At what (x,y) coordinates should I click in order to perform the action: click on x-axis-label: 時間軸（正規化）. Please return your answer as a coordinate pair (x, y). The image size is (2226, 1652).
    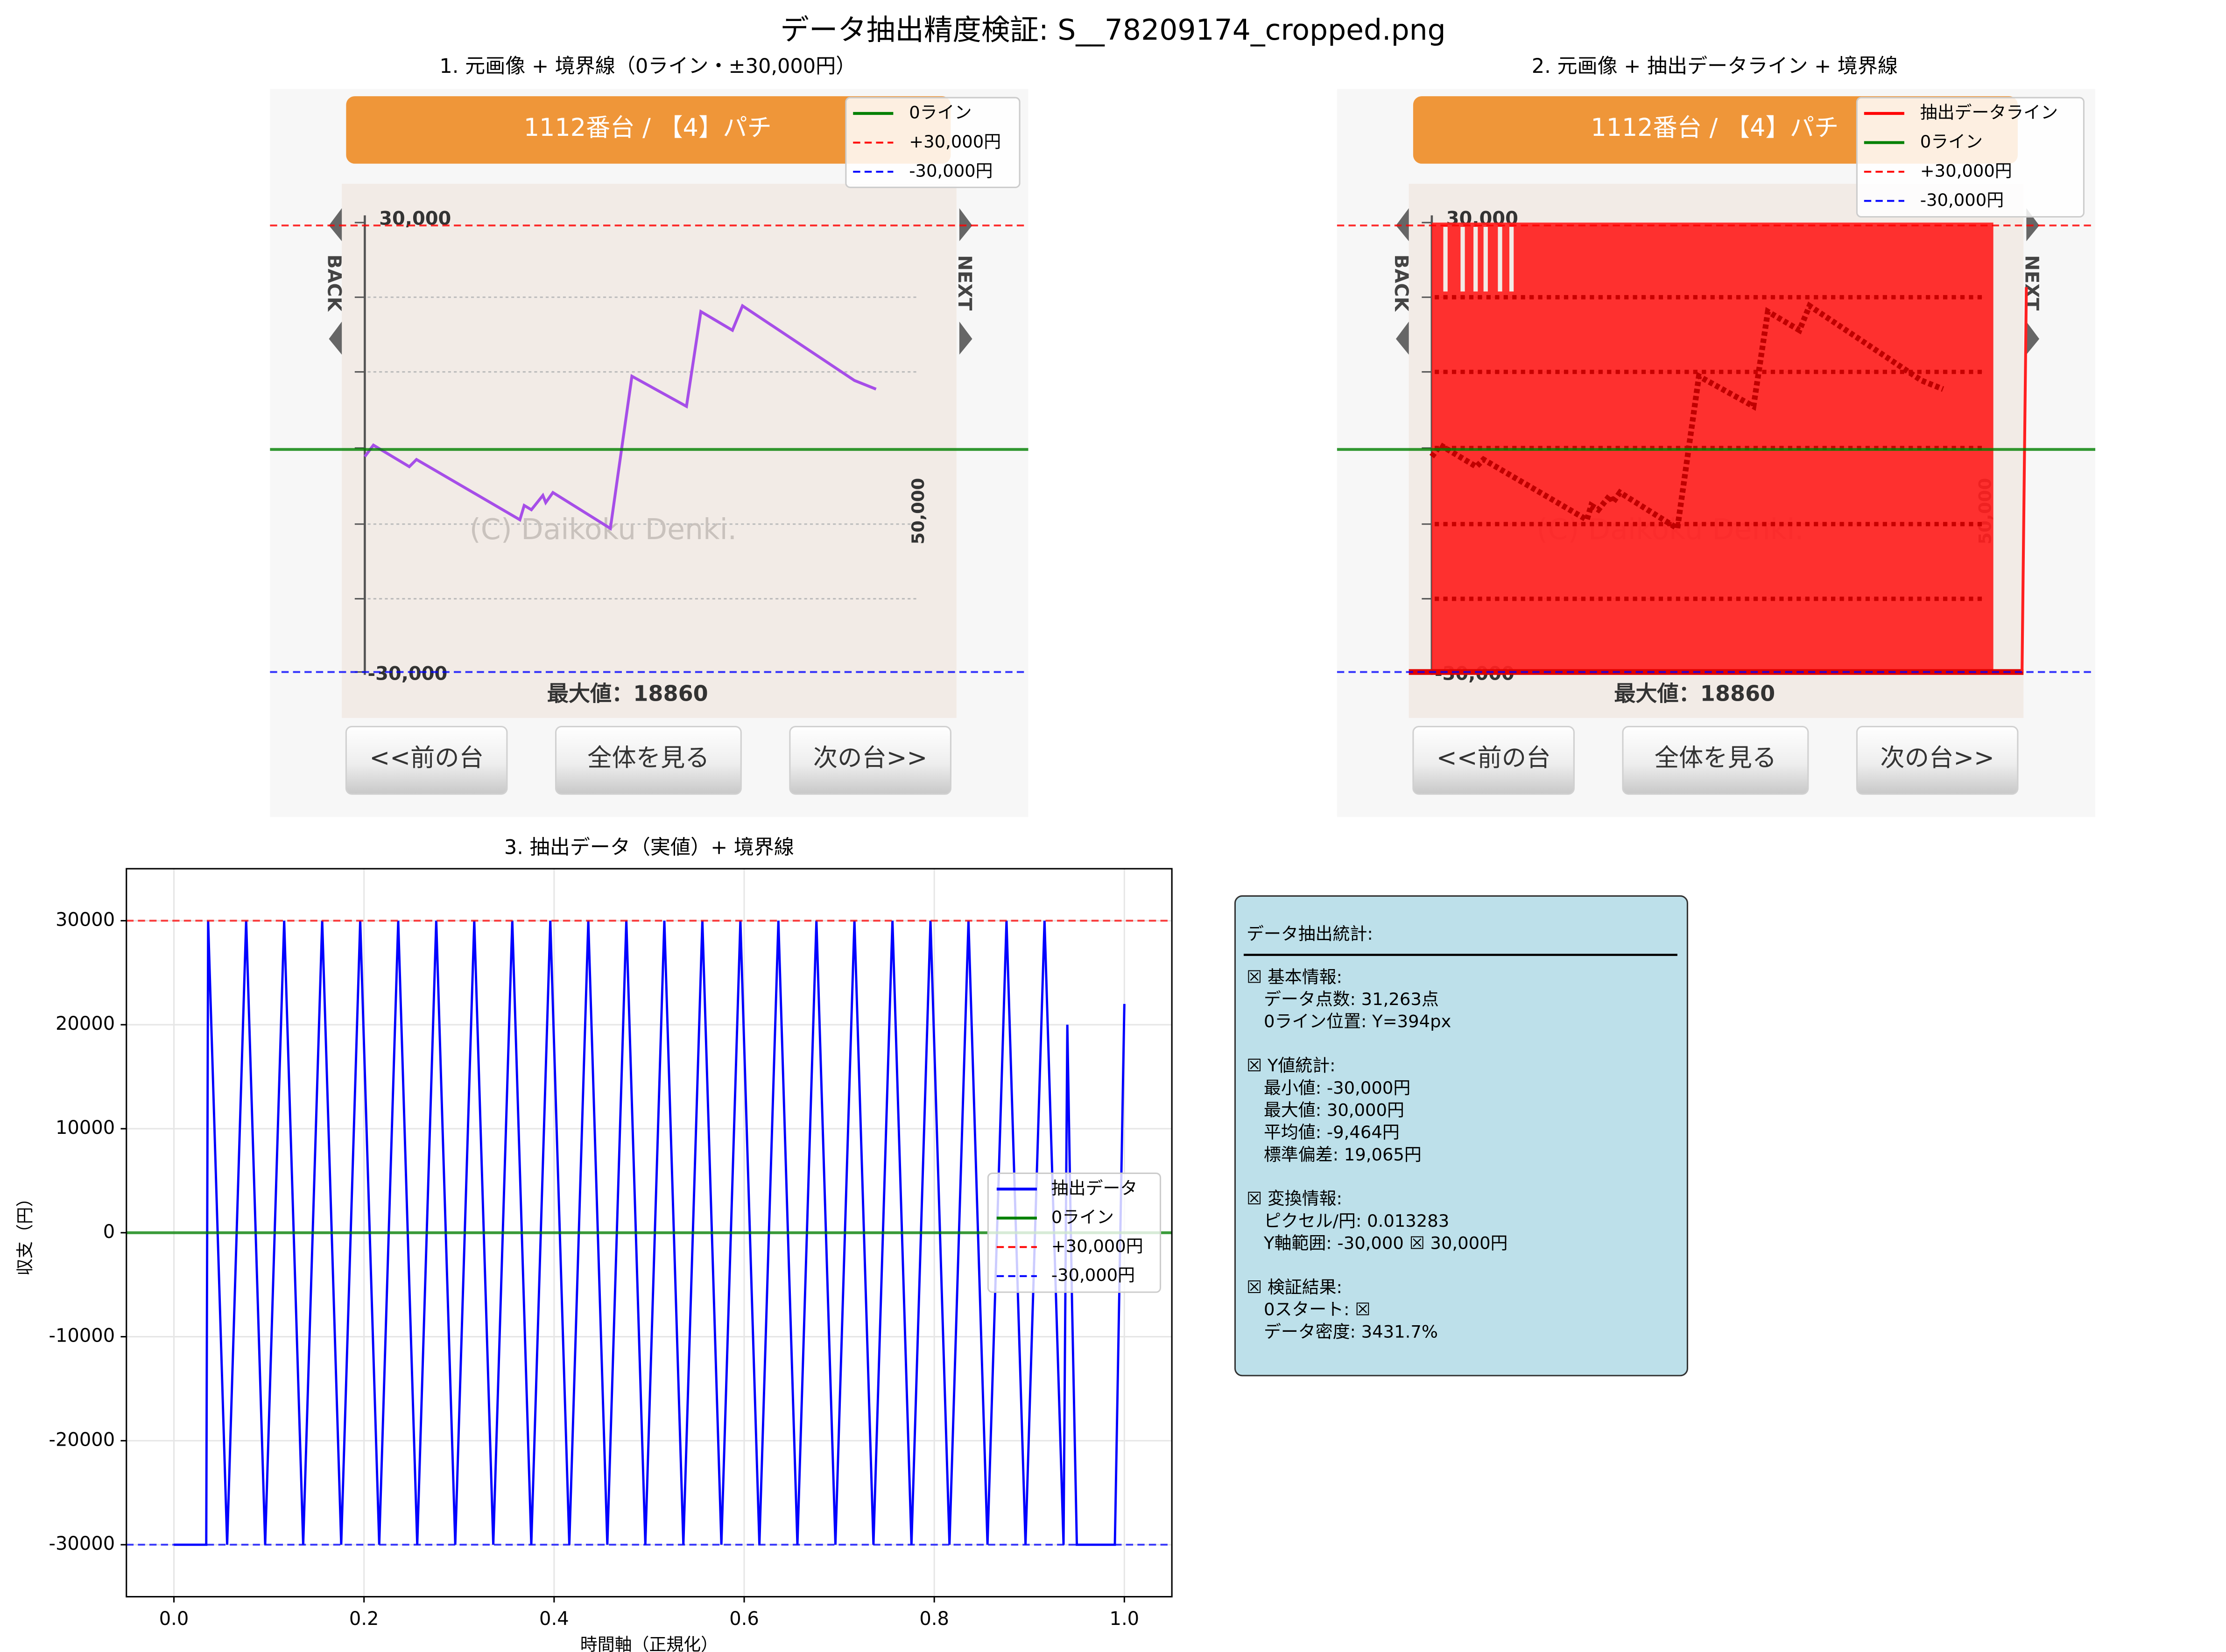
    Looking at the image, I should click on (649, 1643).